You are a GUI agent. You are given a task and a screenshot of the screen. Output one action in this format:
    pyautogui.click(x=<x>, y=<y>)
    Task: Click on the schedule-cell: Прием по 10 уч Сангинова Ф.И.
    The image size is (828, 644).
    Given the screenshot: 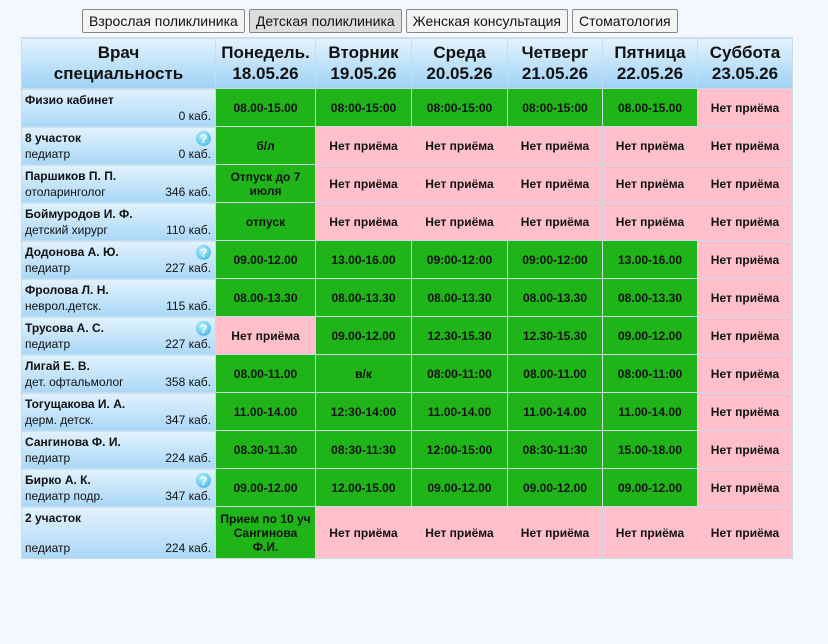 What is the action you would take?
    pyautogui.click(x=265, y=532)
    